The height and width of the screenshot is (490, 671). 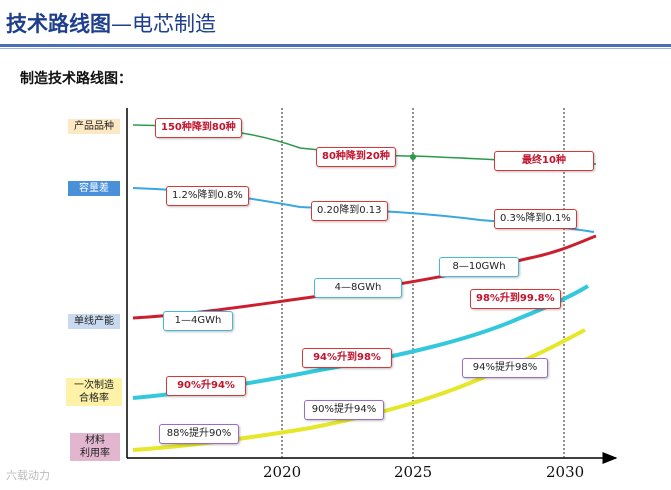 What do you see at coordinates (28, 475) in the screenshot?
I see `watermark: 六载动力` at bounding box center [28, 475].